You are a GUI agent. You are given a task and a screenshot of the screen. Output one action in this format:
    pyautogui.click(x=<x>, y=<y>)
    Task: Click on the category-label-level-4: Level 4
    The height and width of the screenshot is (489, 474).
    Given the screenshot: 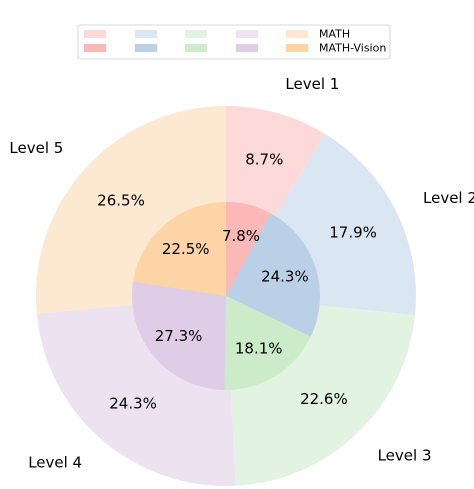 What is the action you would take?
    pyautogui.click(x=55, y=462)
    